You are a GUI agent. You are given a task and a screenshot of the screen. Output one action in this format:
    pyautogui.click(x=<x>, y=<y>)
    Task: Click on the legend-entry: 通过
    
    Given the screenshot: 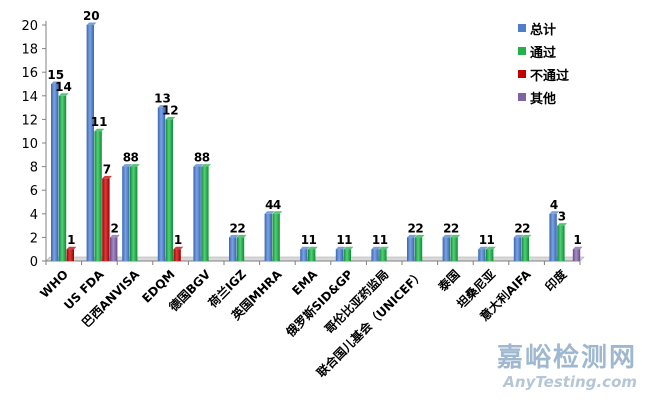 What is the action you would take?
    pyautogui.click(x=537, y=53)
    